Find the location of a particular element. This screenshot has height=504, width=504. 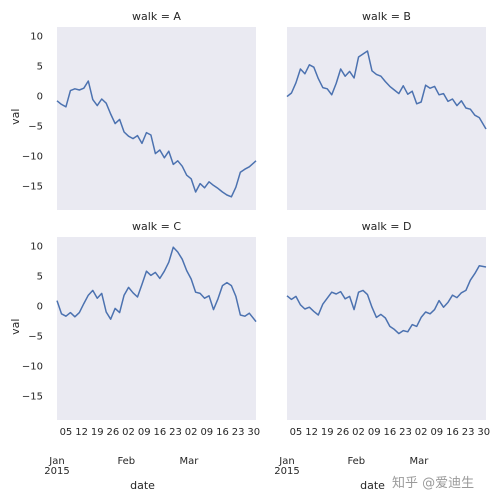

panel-title: walk = D is located at coordinates (387, 226).